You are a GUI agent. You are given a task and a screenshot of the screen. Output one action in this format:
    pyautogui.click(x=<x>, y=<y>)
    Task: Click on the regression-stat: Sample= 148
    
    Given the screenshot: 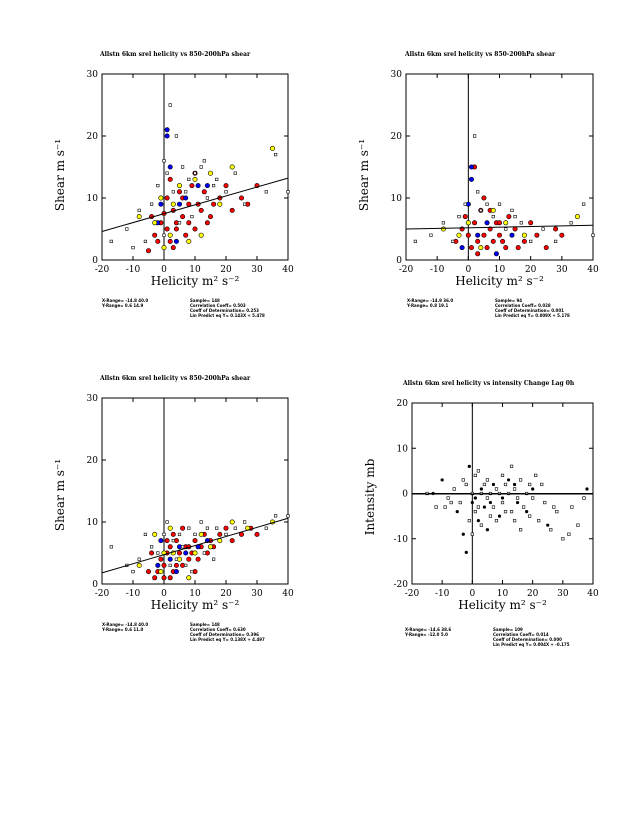 What is the action you would take?
    pyautogui.click(x=205, y=300)
    